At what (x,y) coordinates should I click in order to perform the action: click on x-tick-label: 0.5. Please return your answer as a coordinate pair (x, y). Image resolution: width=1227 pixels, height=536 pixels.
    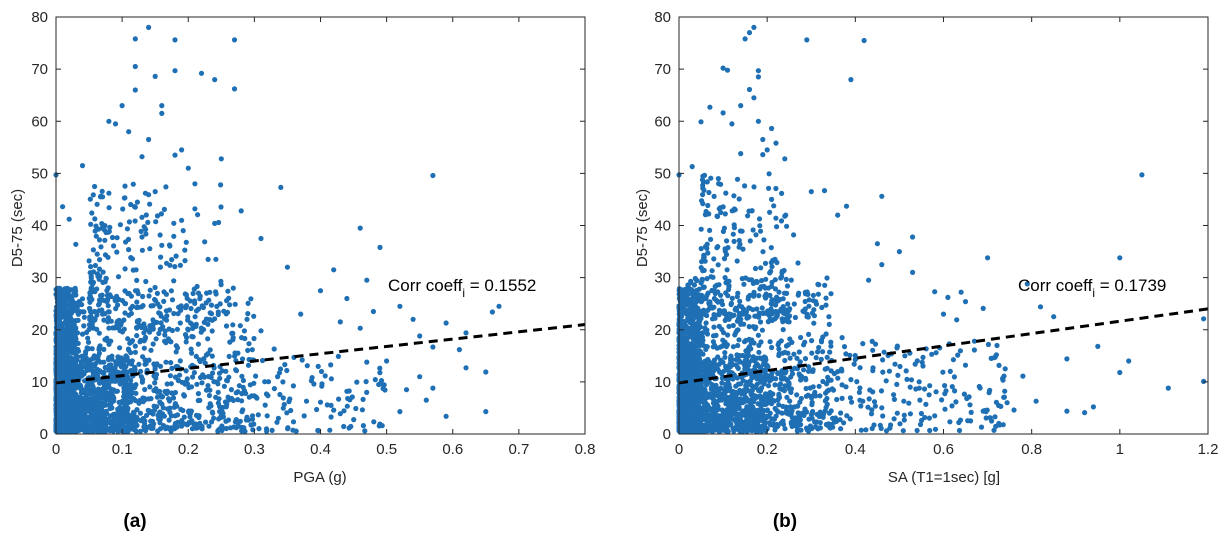
    Looking at the image, I should click on (386, 449).